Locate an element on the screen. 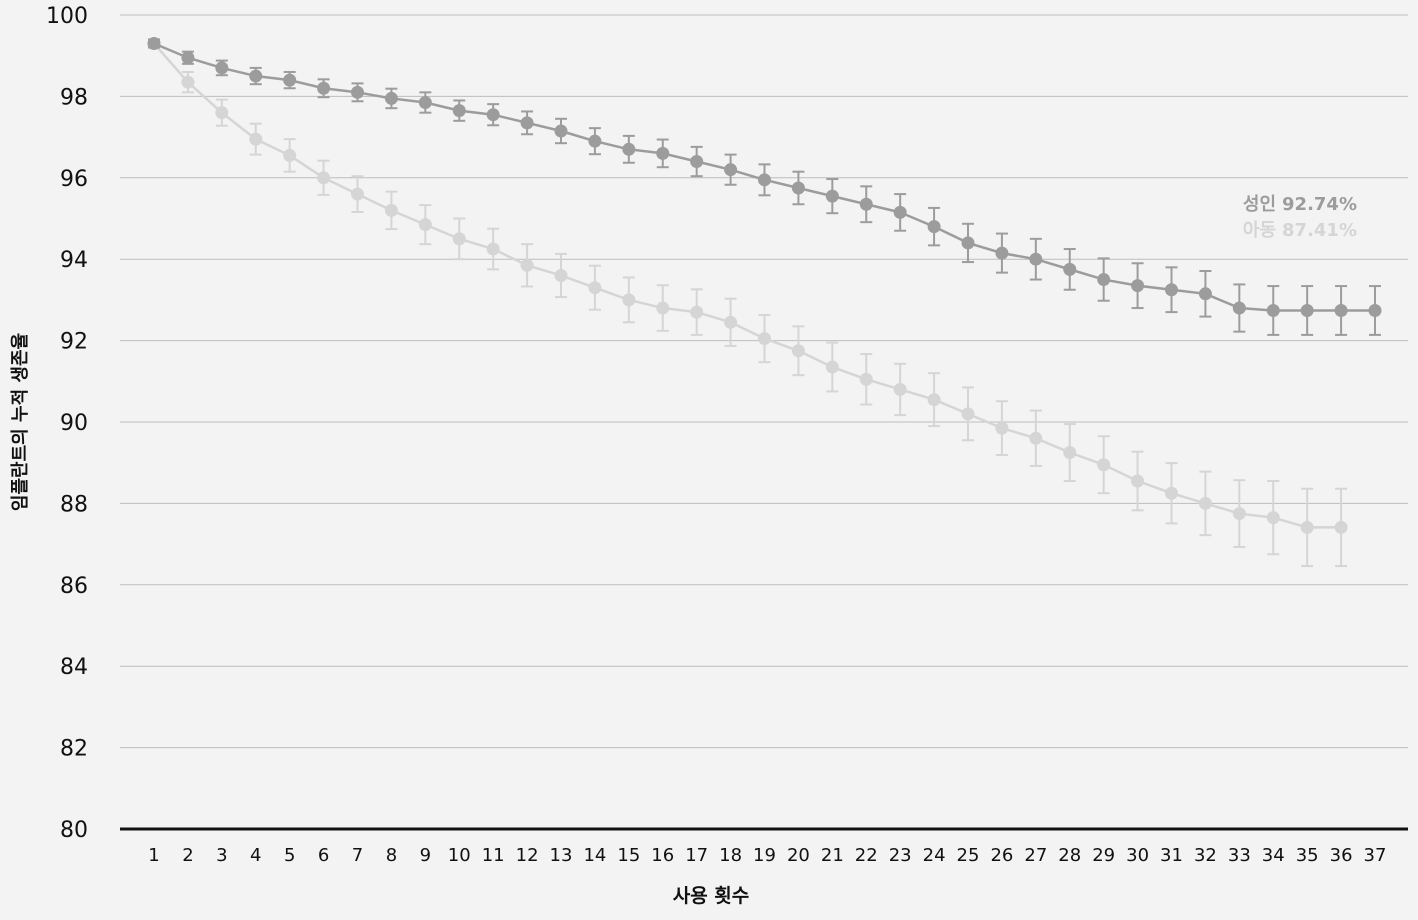 This screenshot has width=1418, height=920. end-value: 92.74% is located at coordinates (1319, 204).